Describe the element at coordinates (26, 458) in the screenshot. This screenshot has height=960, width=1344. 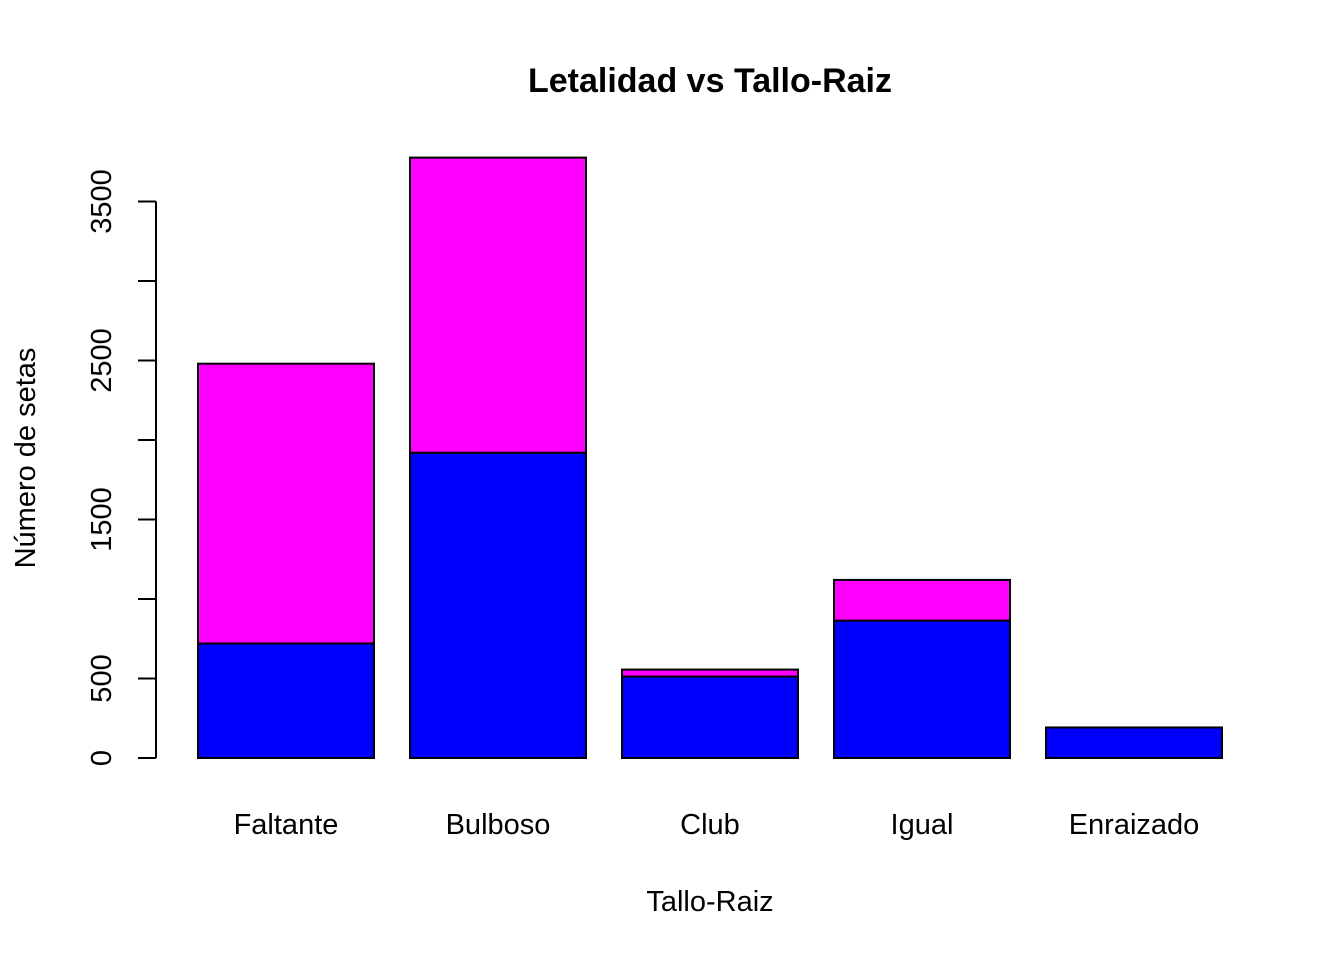
I see `y-axis-label: Número de setas` at that location.